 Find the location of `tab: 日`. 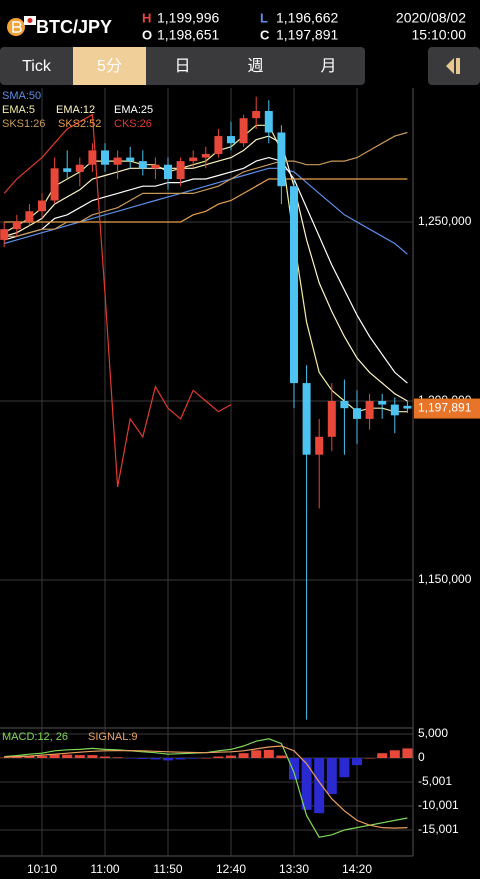

tab: 日 is located at coordinates (182, 66).